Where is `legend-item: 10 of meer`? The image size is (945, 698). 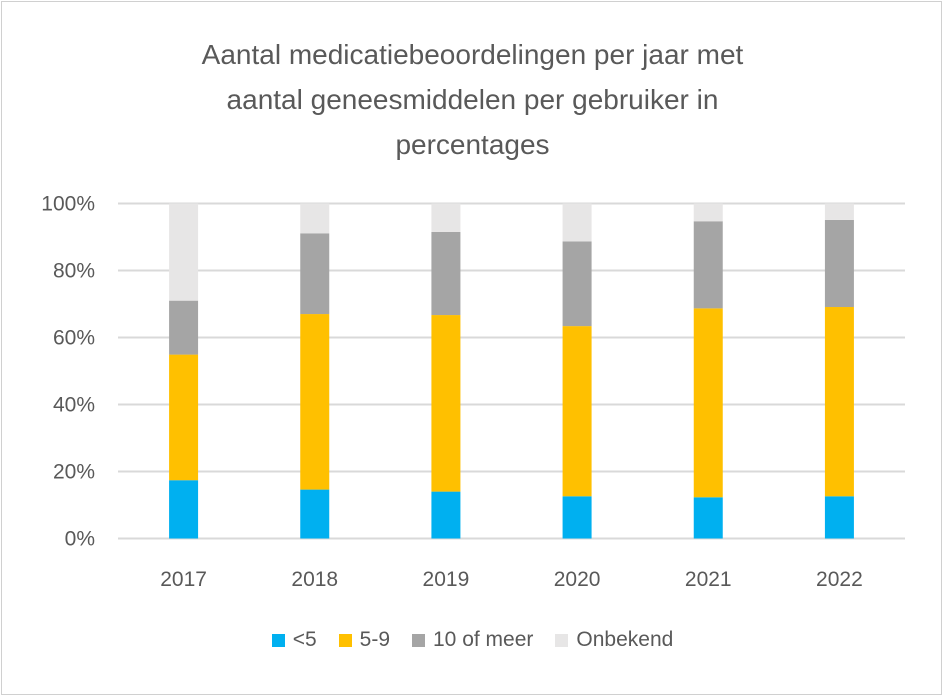
legend-item: 10 of meer is located at coordinates (472, 640).